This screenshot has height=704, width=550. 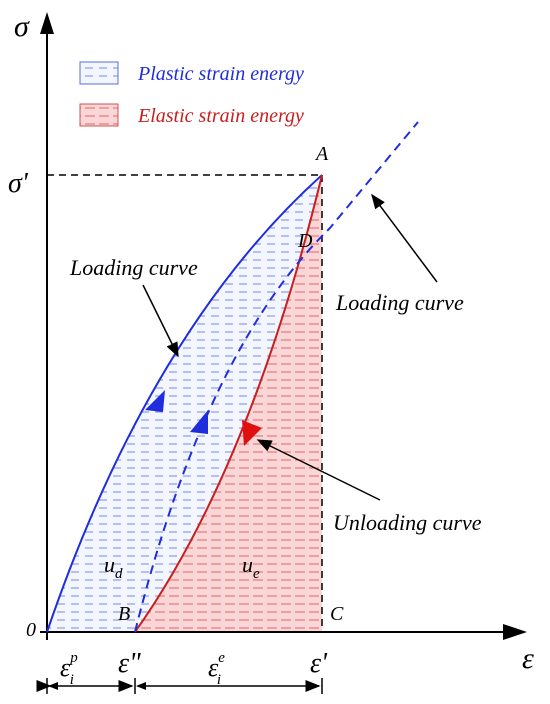 What do you see at coordinates (113, 567) in the screenshot?
I see `energy-label: ud` at bounding box center [113, 567].